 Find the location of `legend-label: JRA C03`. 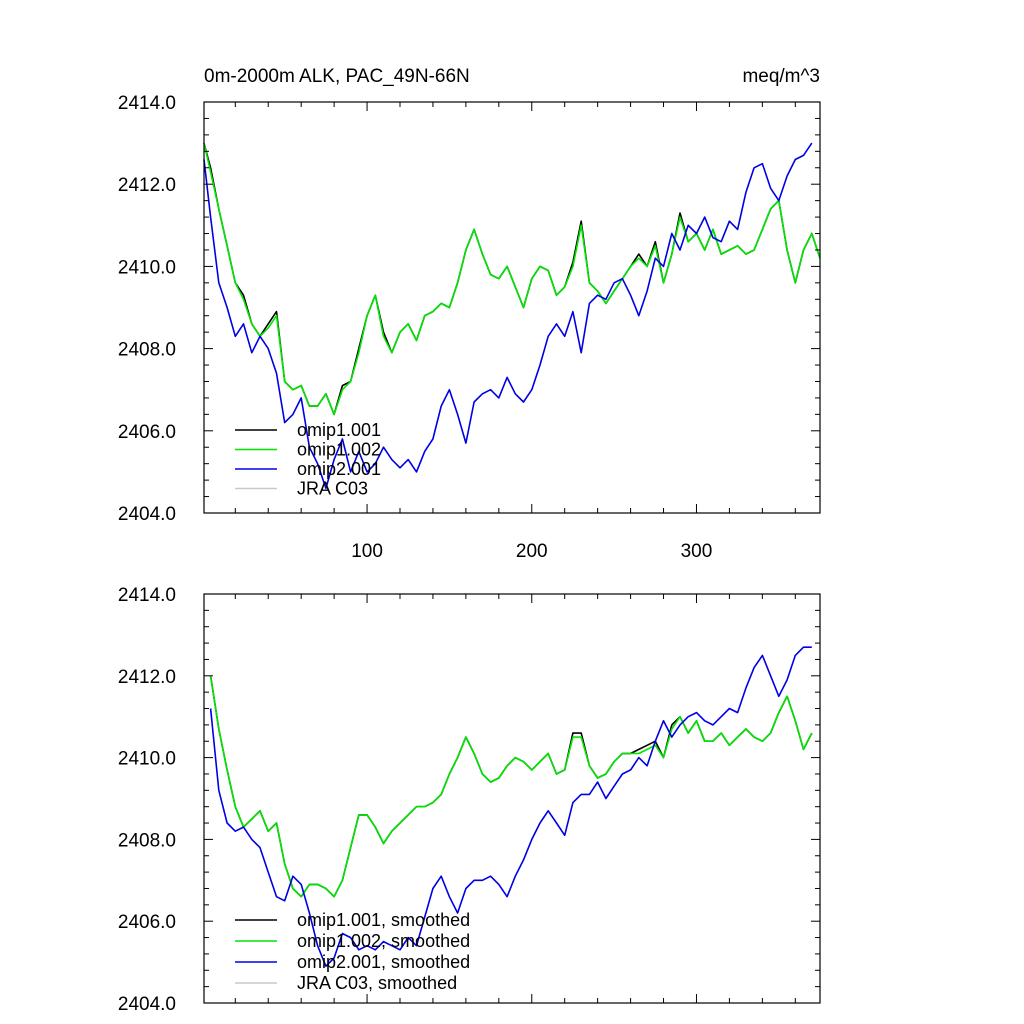

legend-label: JRA C03 is located at coordinates (332, 489).